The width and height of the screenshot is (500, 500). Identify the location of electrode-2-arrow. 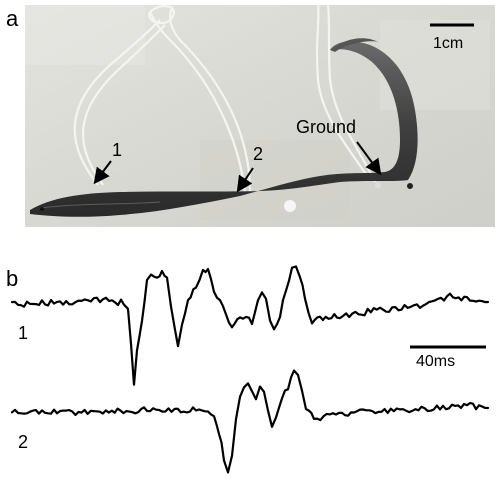
(245, 180).